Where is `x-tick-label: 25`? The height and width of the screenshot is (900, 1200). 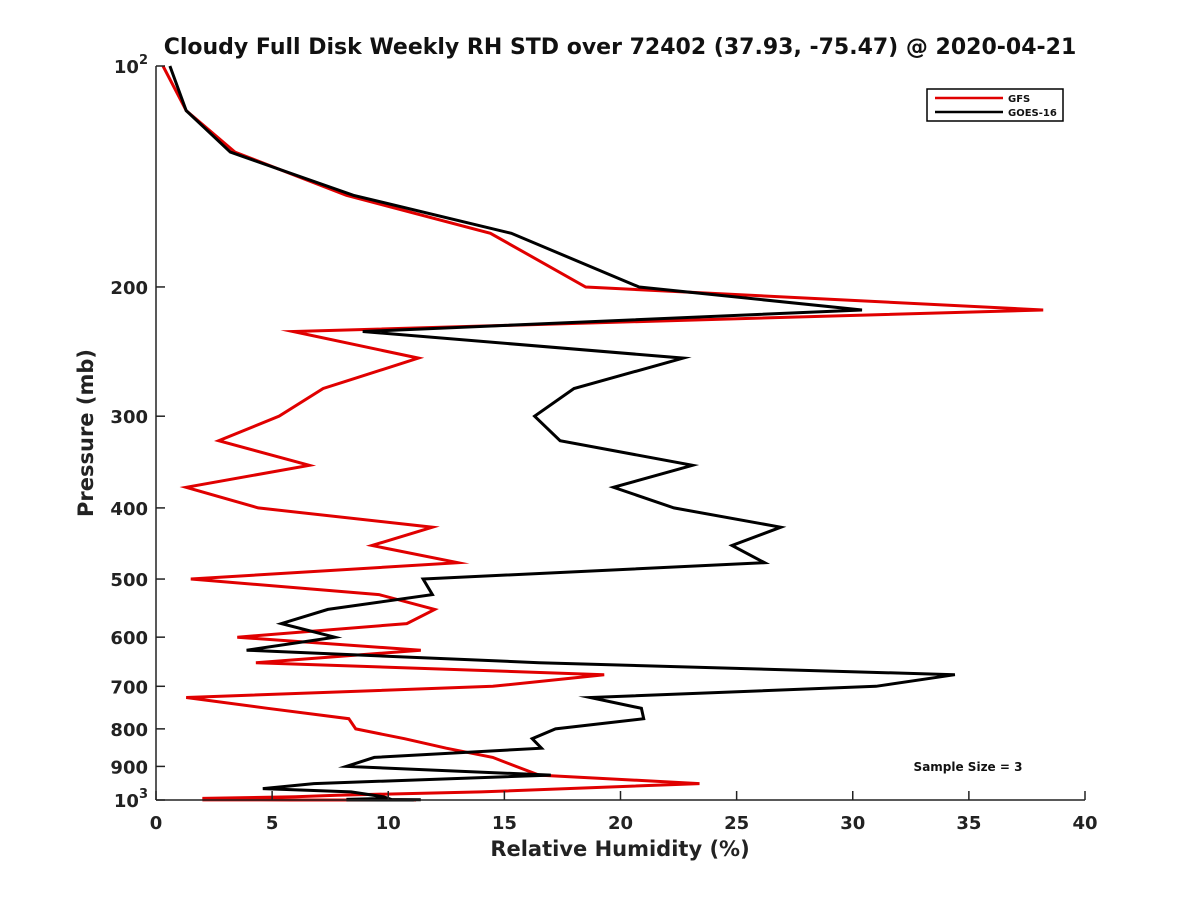
x-tick-label: 25 is located at coordinates (736, 823).